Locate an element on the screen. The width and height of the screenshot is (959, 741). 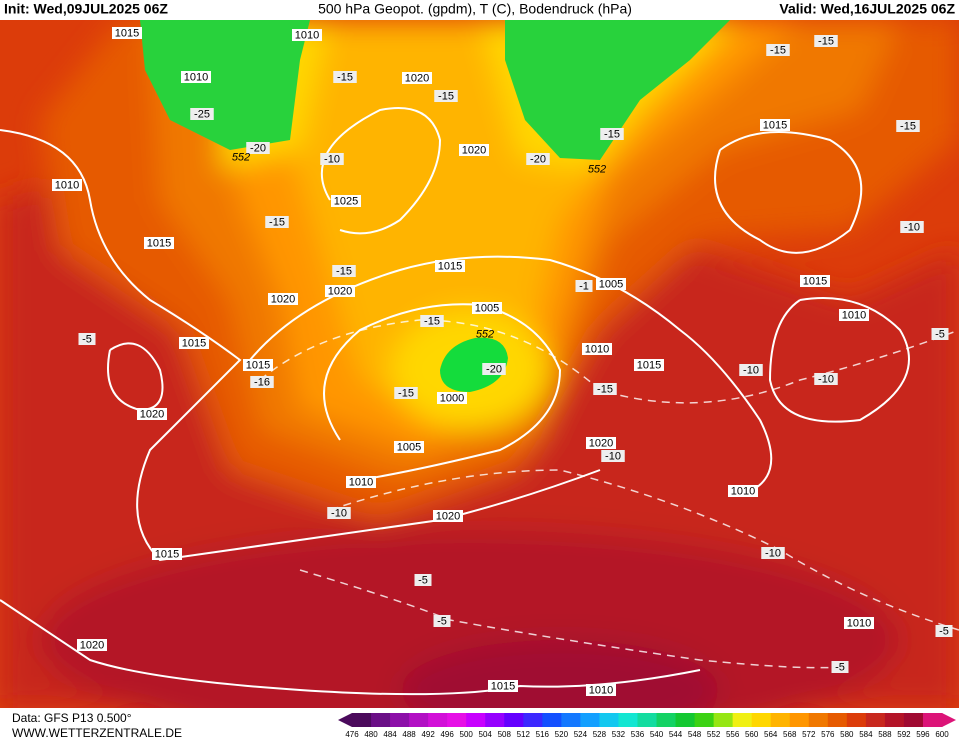
legend-tick-label: 512 is located at coordinates (524, 734).